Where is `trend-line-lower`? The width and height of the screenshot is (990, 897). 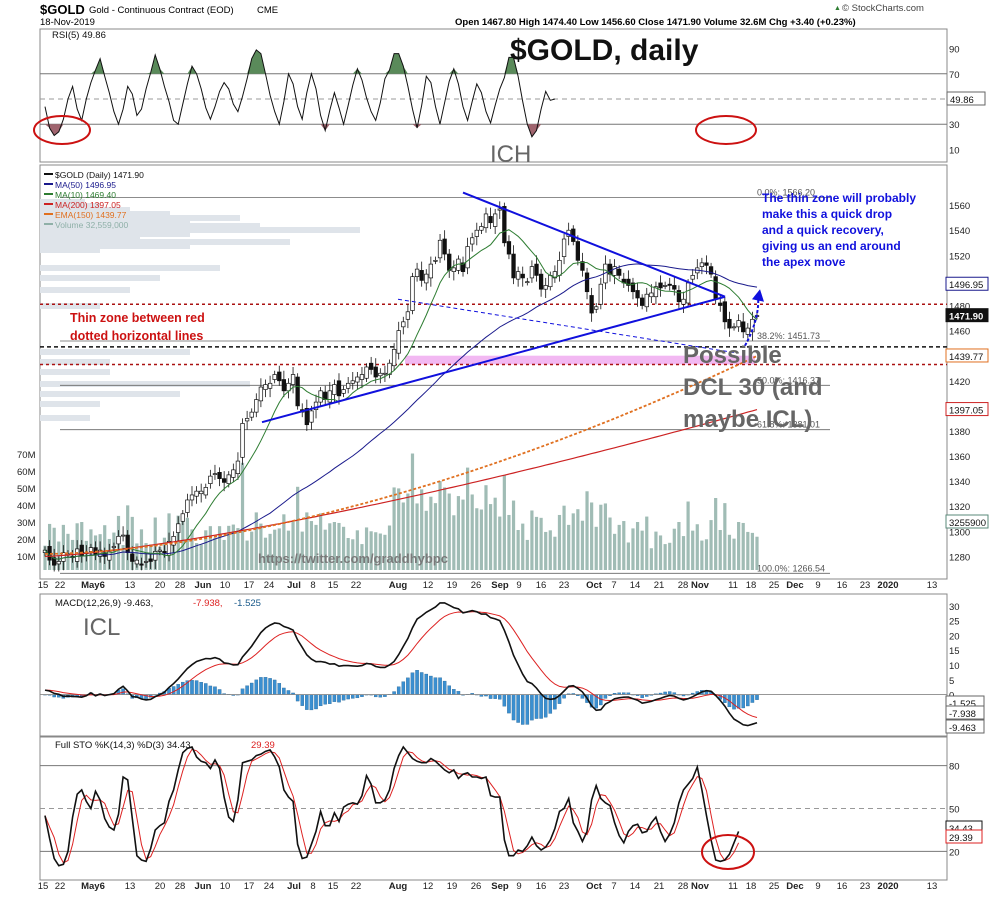 trend-line-lower is located at coordinates (493, 359).